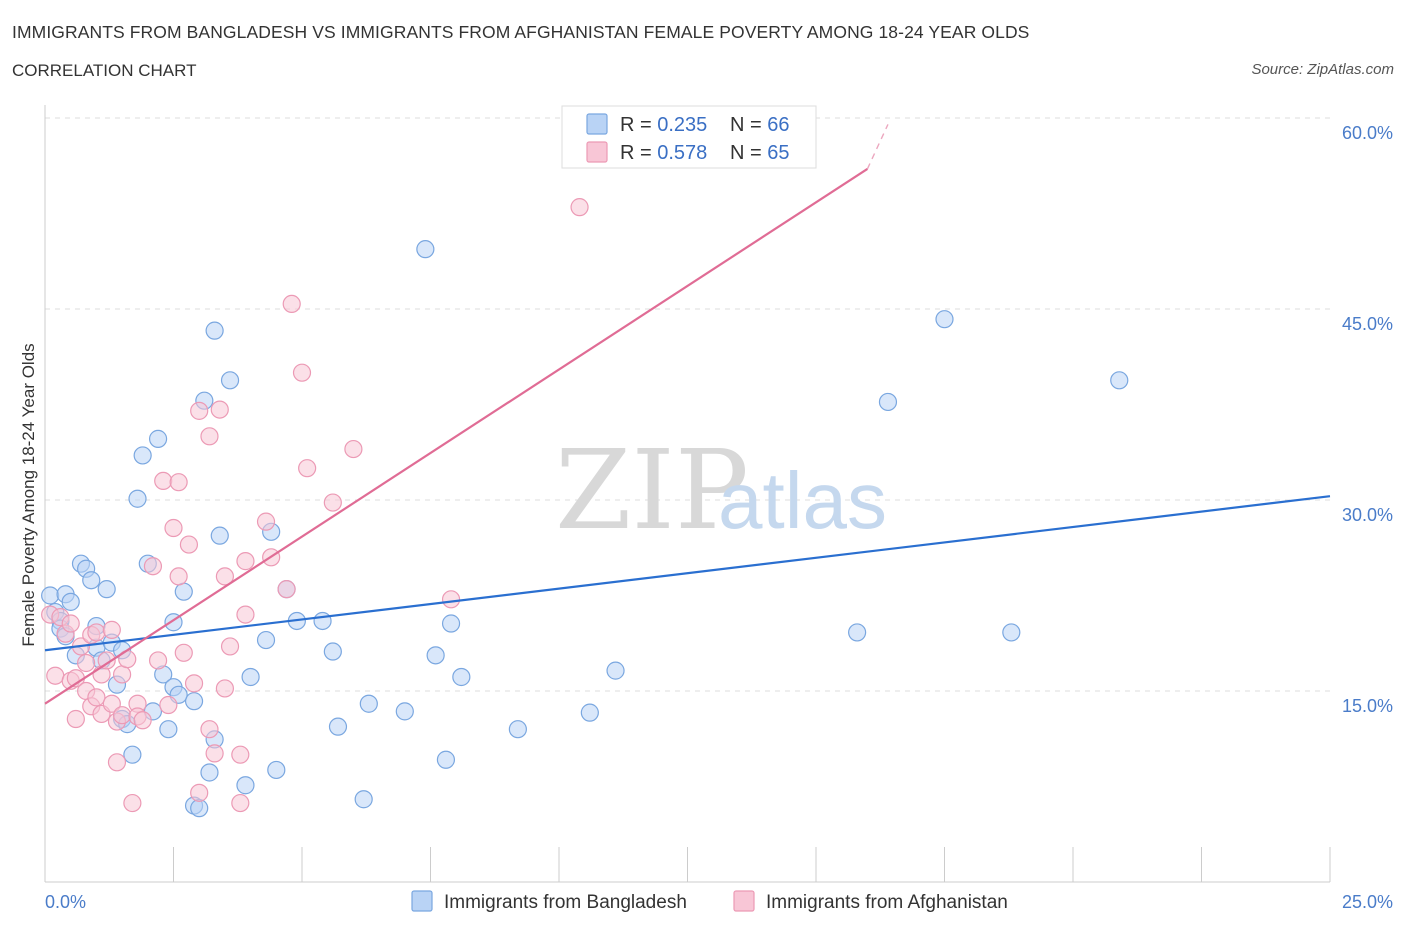 Image resolution: width=1406 pixels, height=930 pixels. I want to click on chart-subtitle: CORRELATION CHART, so click(104, 70).